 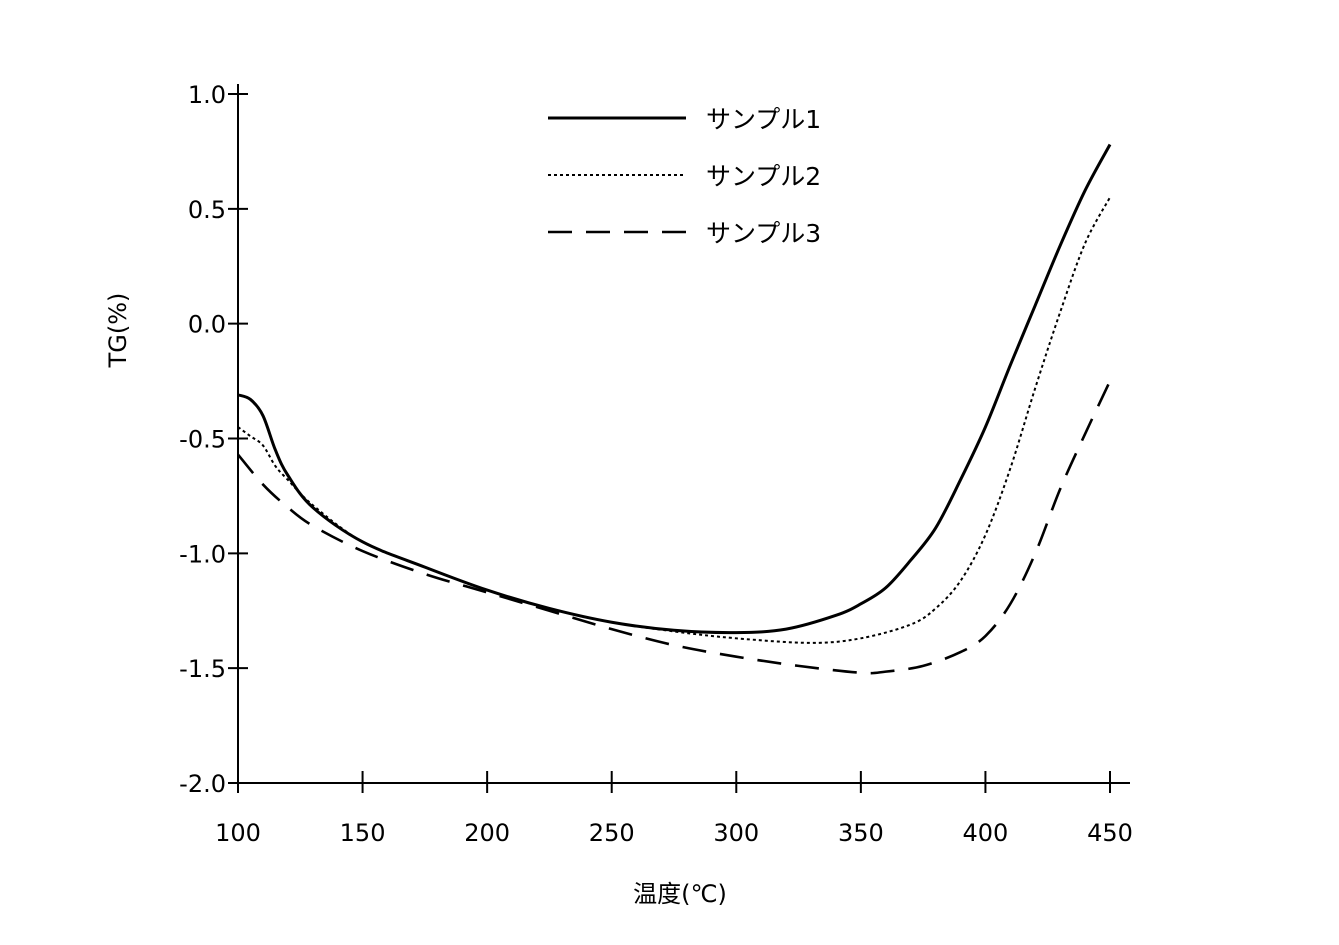 I want to click on y-axis-label: TG(%), so click(x=118, y=331).